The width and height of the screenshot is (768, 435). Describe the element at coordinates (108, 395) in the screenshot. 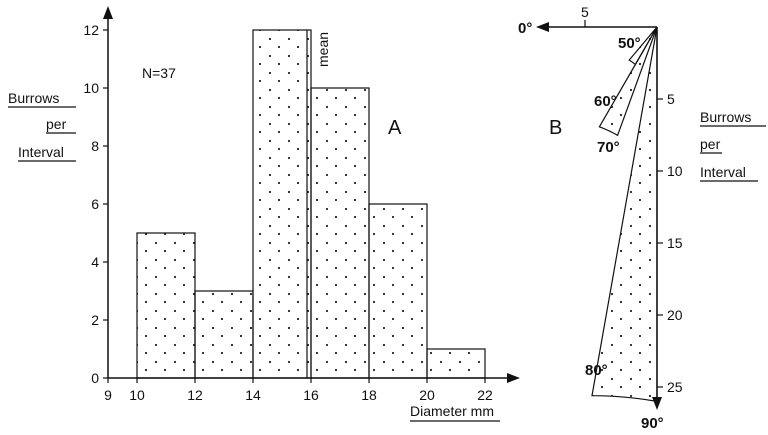

I see `x-tick-label: 9` at that location.